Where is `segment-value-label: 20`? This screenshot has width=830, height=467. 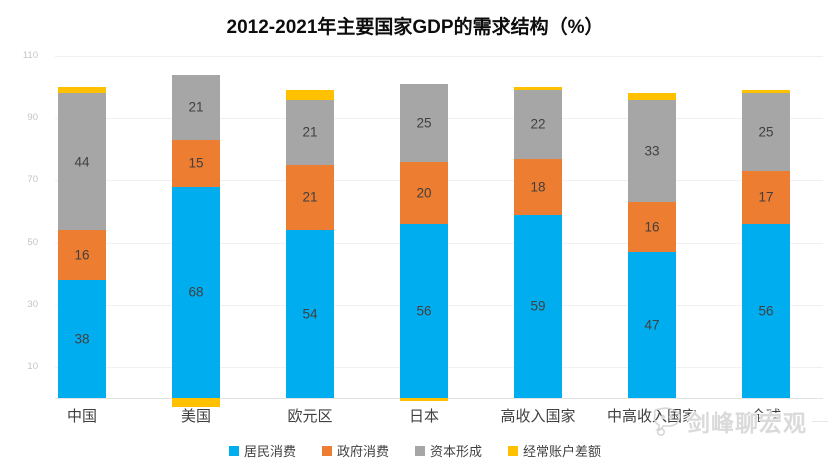
segment-value-label: 20 is located at coordinates (424, 193).